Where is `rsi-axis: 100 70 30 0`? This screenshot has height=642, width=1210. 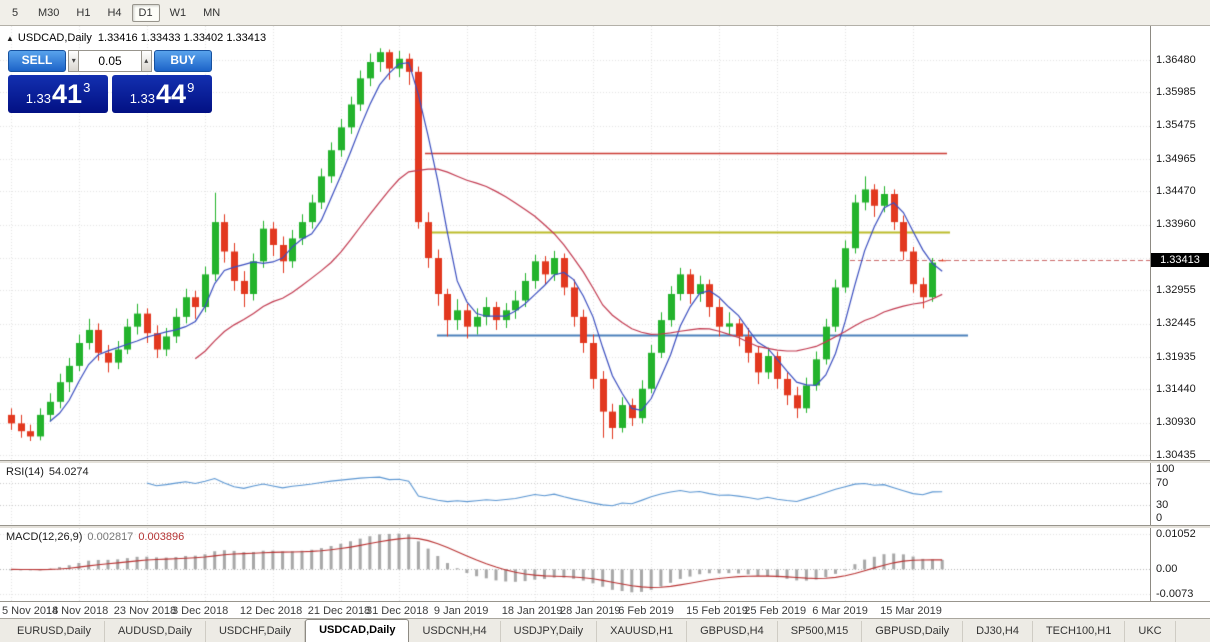 rsi-axis: 100 70 30 0 is located at coordinates (1180, 494).